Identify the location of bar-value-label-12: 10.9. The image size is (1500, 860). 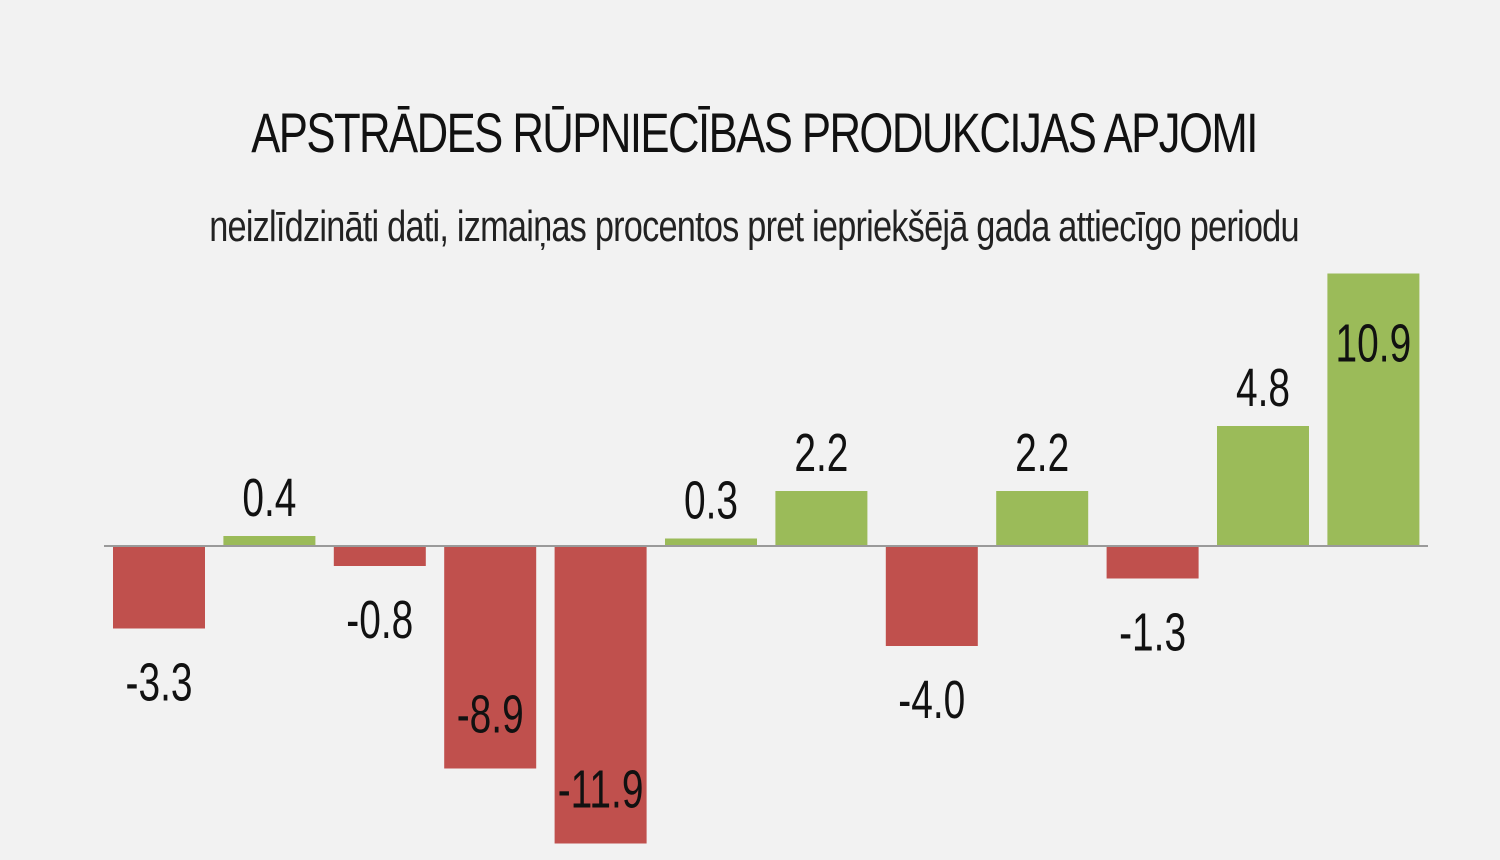
(1374, 342).